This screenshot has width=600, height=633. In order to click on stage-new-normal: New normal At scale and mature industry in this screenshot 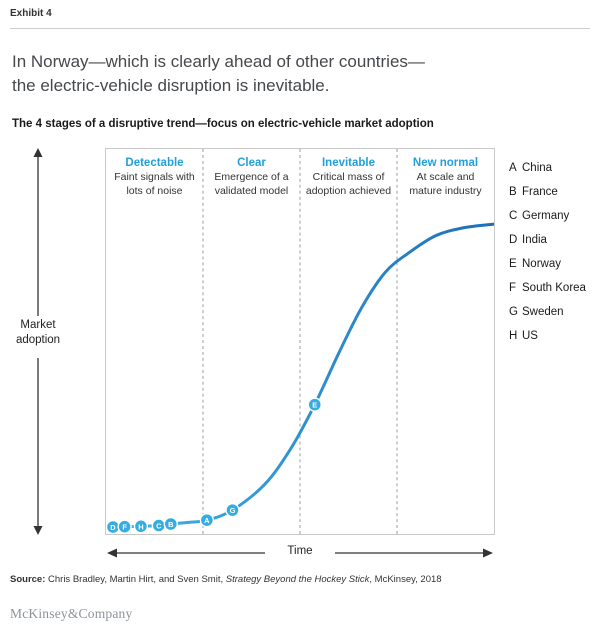, I will do `click(445, 177)`.